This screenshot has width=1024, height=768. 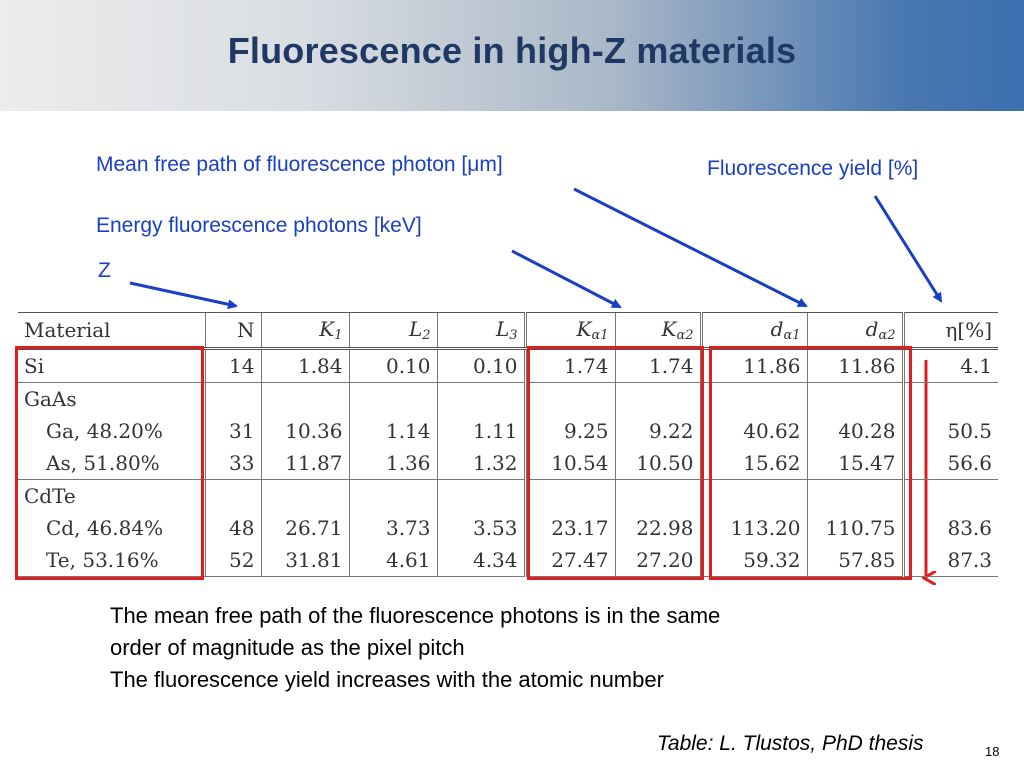 What do you see at coordinates (480, 331) in the screenshot?
I see `header-l3: L3` at bounding box center [480, 331].